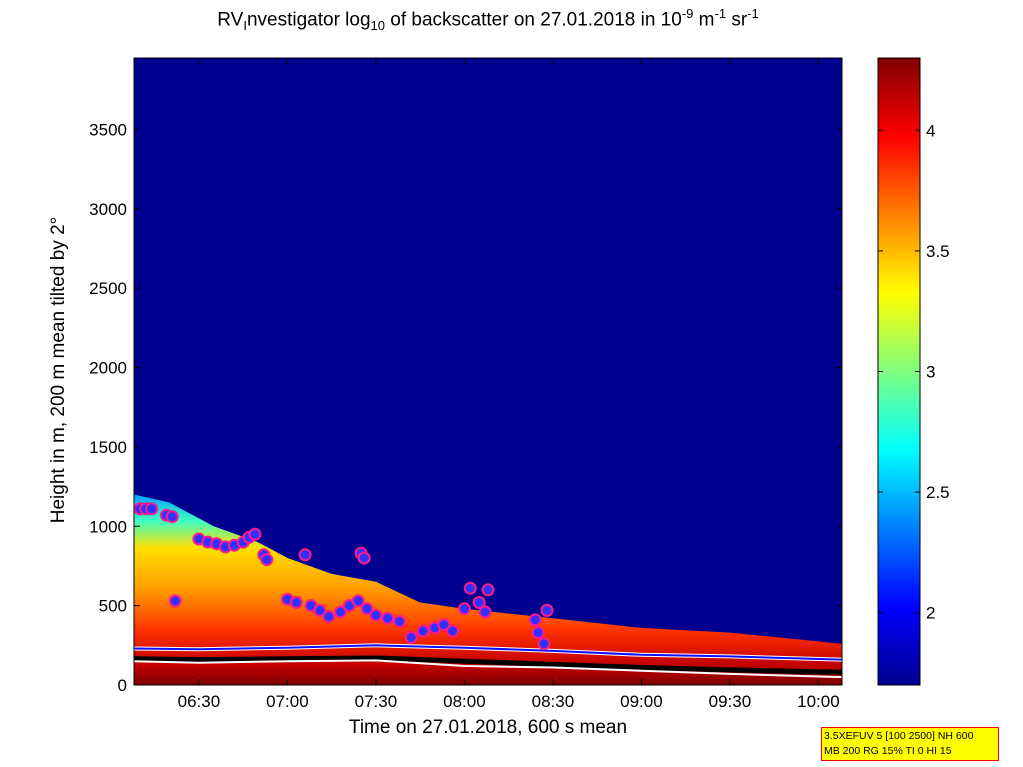  What do you see at coordinates (108, 129) in the screenshot?
I see `y-tick-label: 3500` at bounding box center [108, 129].